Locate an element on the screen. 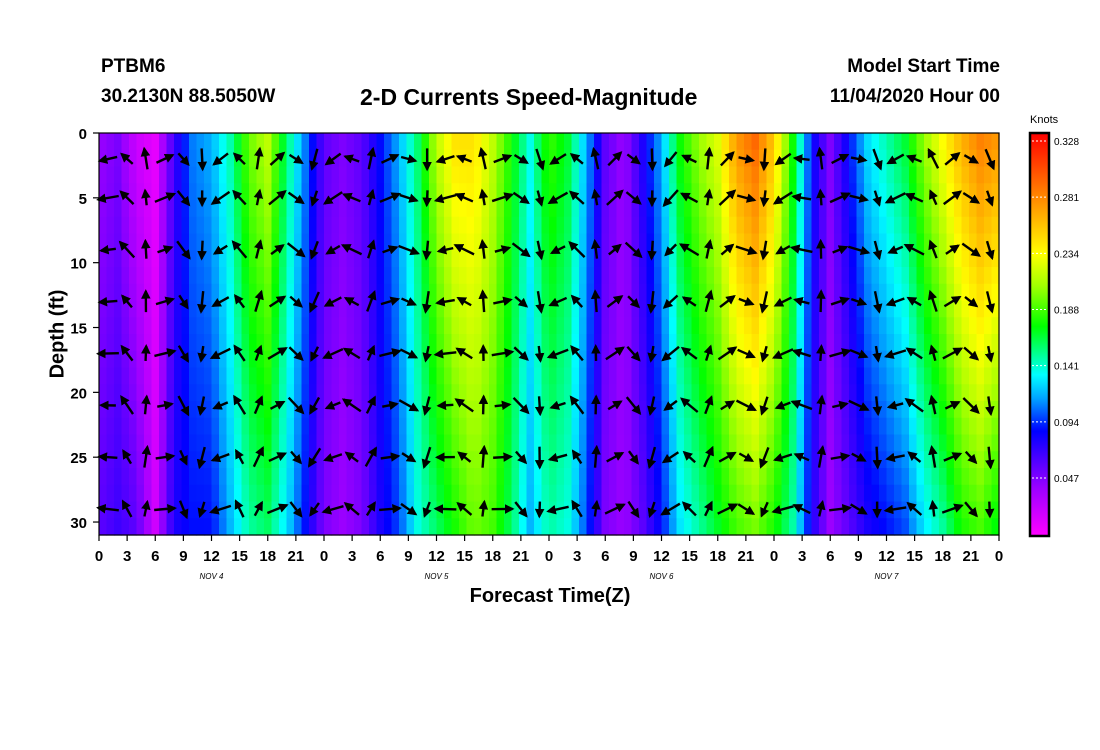 The image size is (1100, 750). x-tick-label: 9 is located at coordinates (858, 556).